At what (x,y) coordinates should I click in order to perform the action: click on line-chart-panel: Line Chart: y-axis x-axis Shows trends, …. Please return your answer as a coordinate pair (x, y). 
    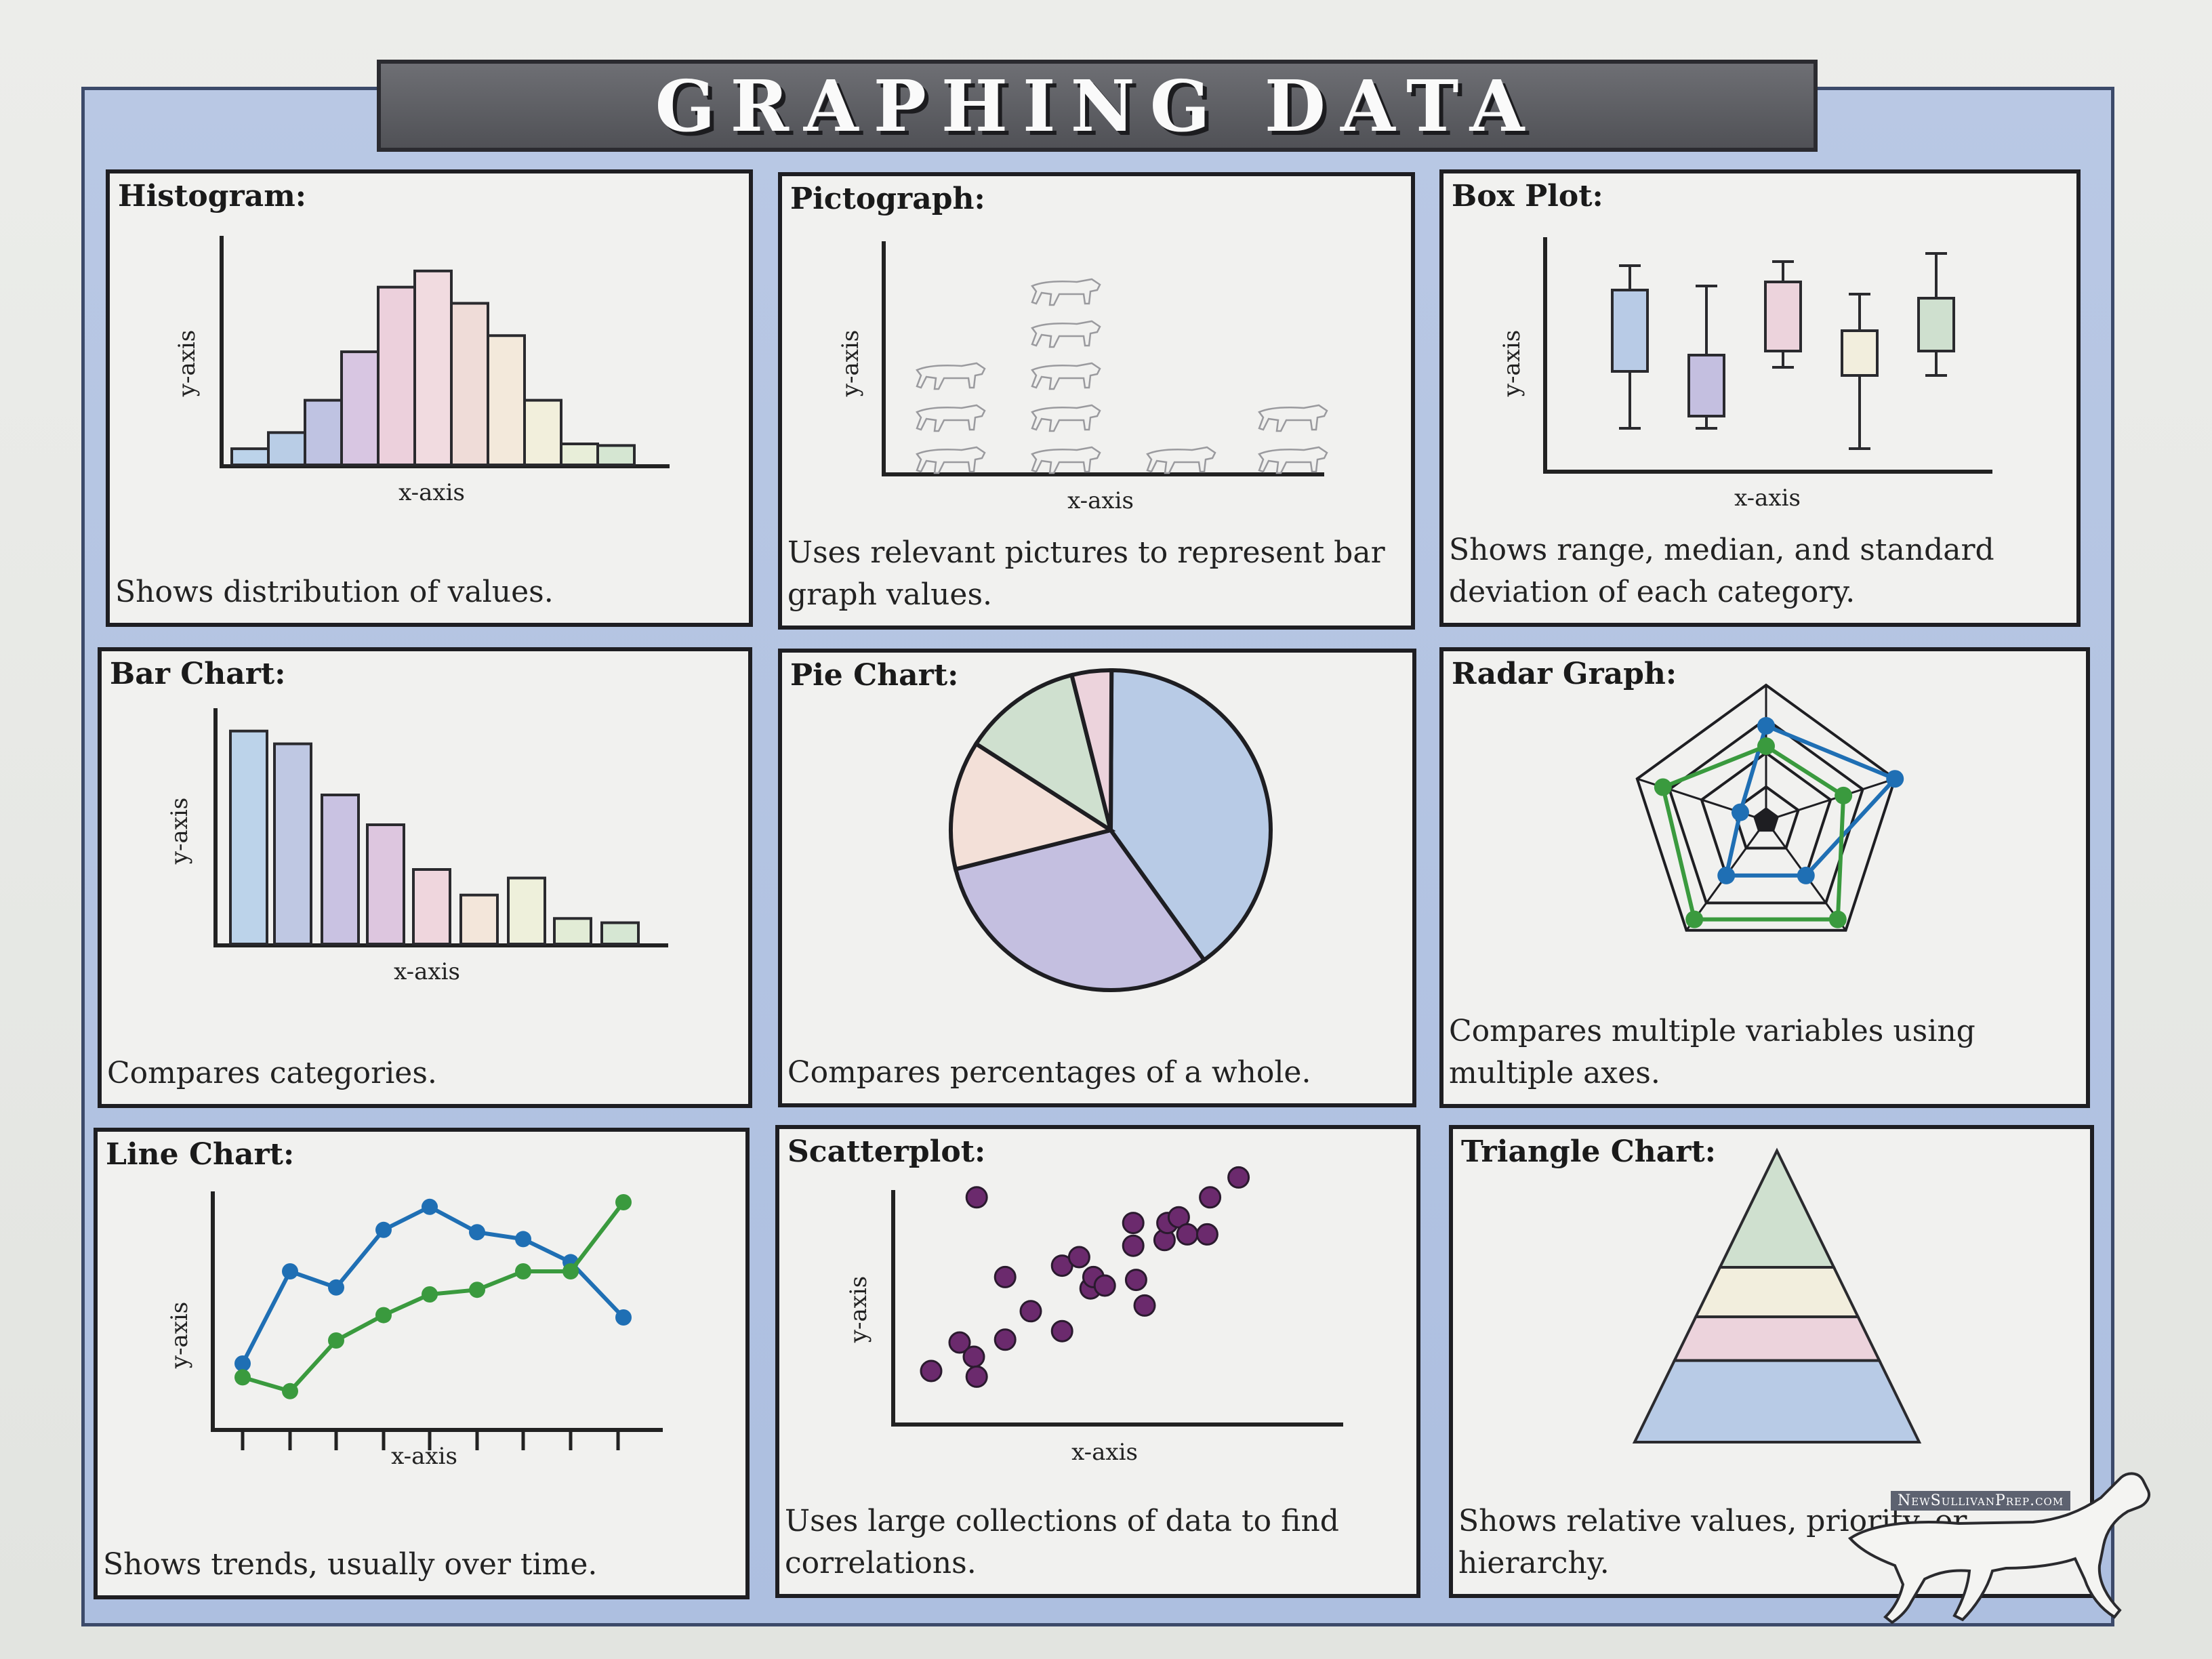
    Looking at the image, I should click on (422, 1364).